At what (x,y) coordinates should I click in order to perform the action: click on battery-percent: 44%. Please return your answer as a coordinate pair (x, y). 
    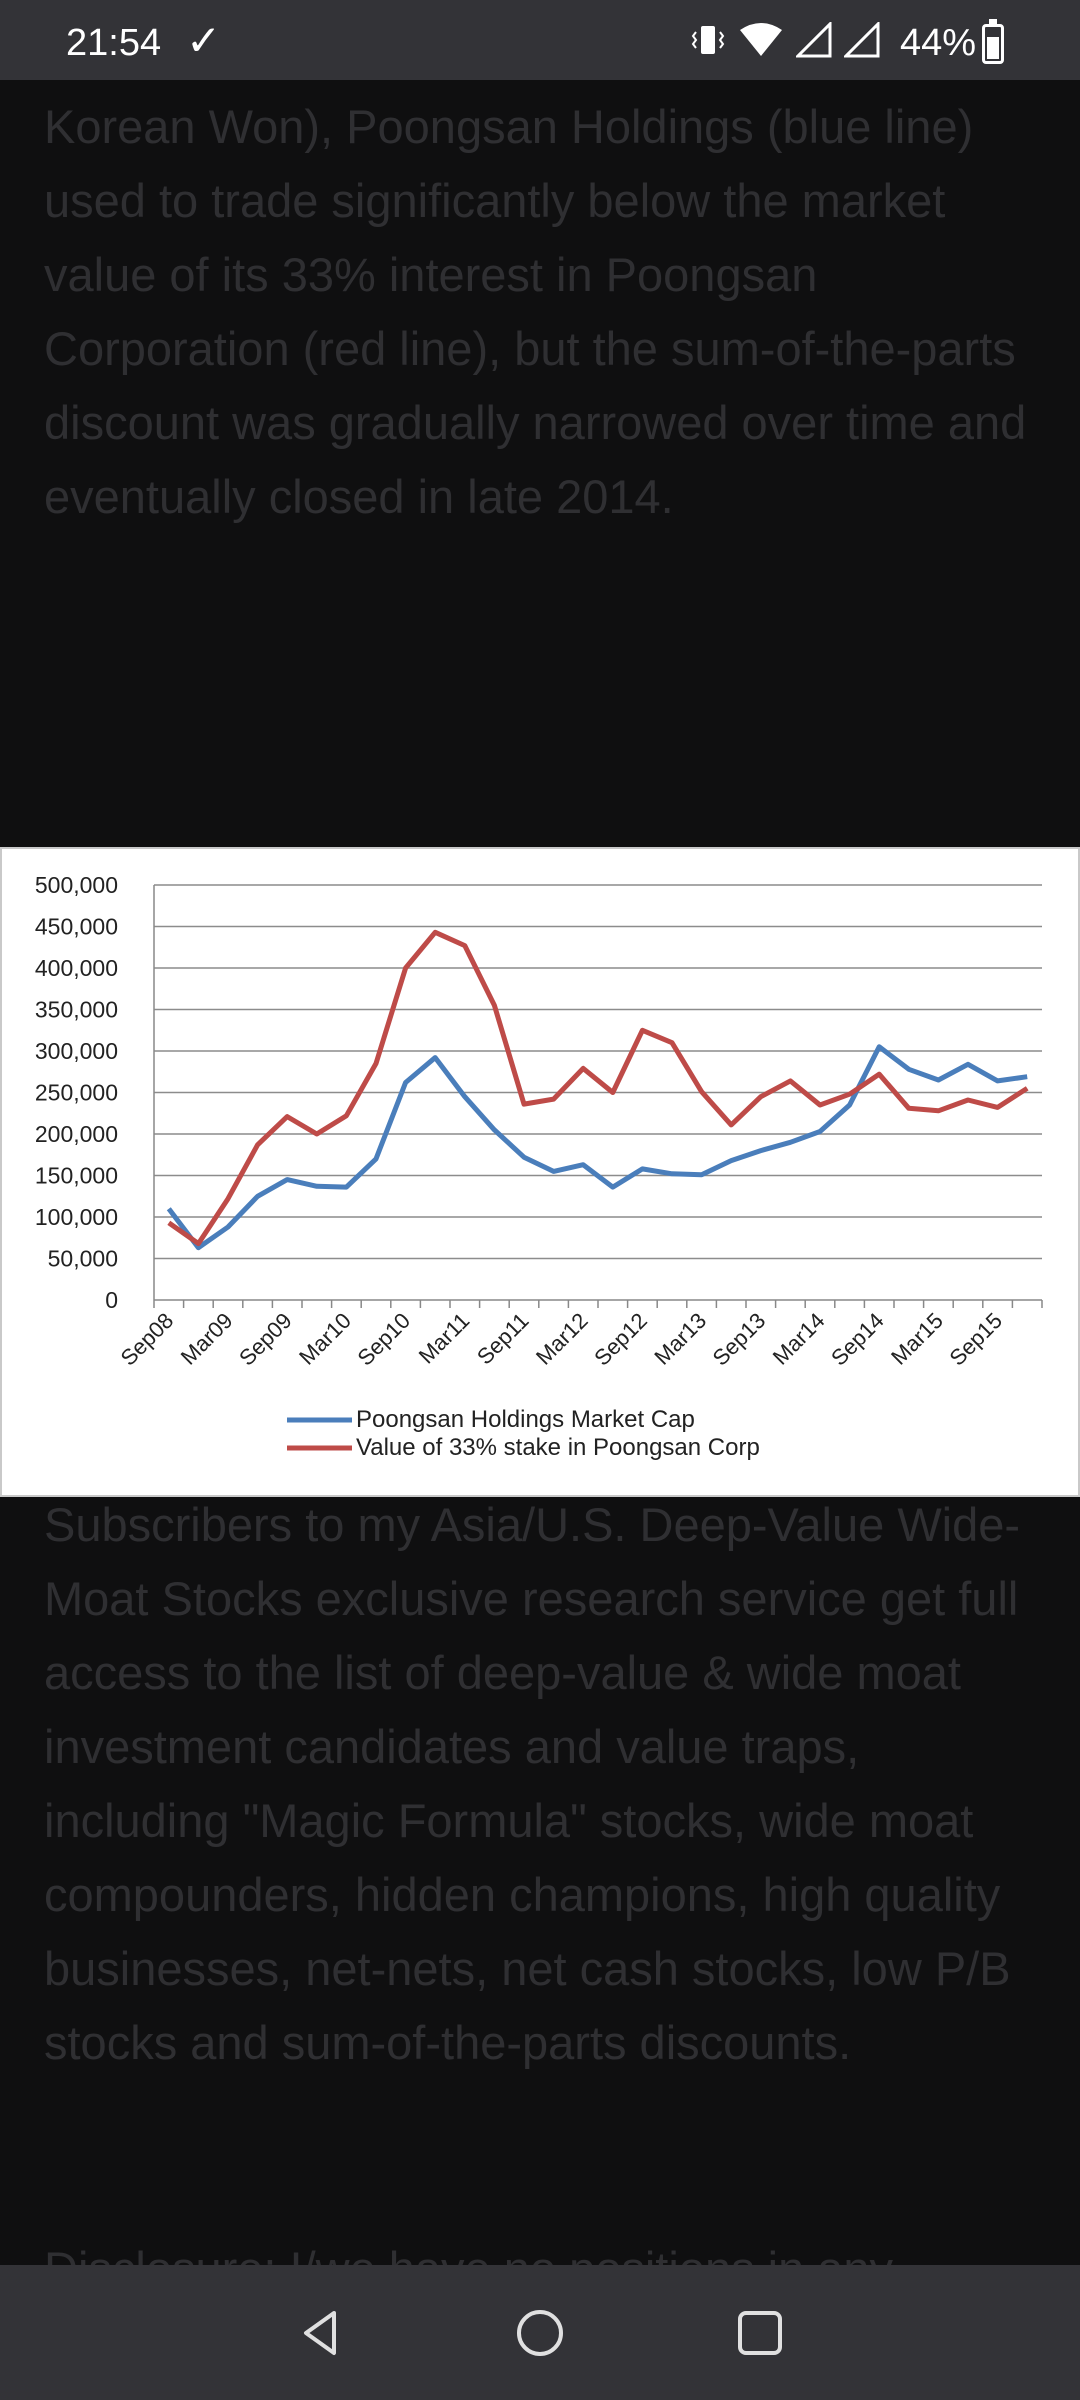
    Looking at the image, I should click on (938, 43).